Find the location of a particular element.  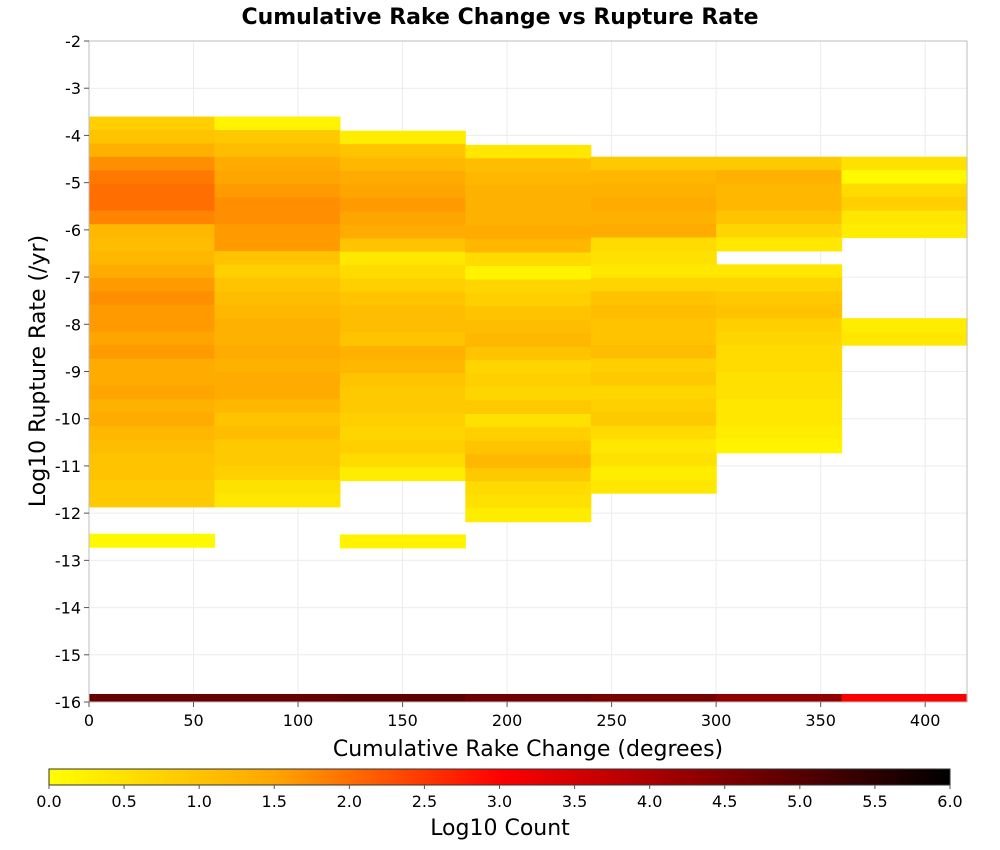

colorbar-tick-label: 5.0 is located at coordinates (799, 801).